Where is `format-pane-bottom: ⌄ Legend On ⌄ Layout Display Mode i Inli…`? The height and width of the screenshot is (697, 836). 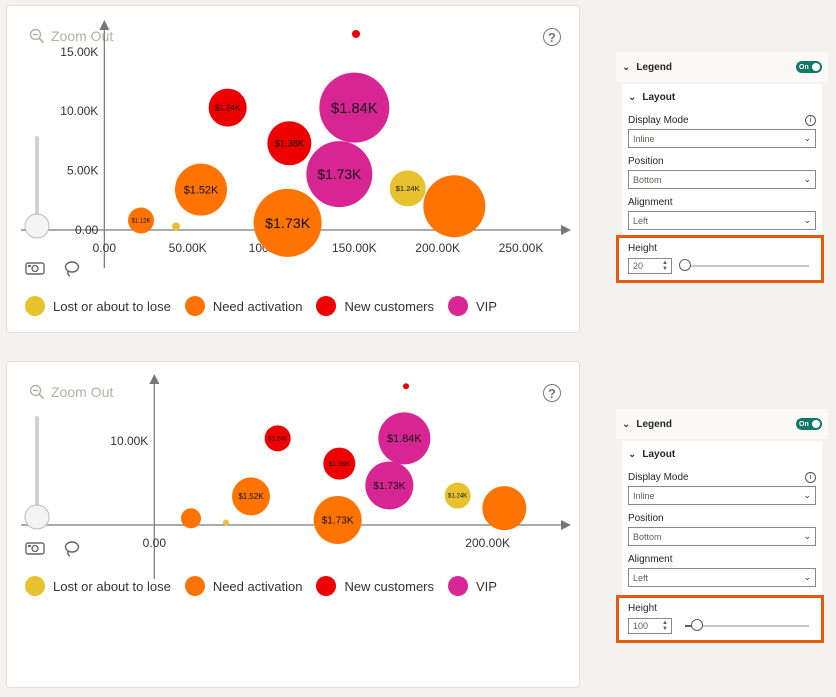 format-pane-bottom: ⌄ Legend On ⌄ Layout Display Mode i Inli… is located at coordinates (722, 504).